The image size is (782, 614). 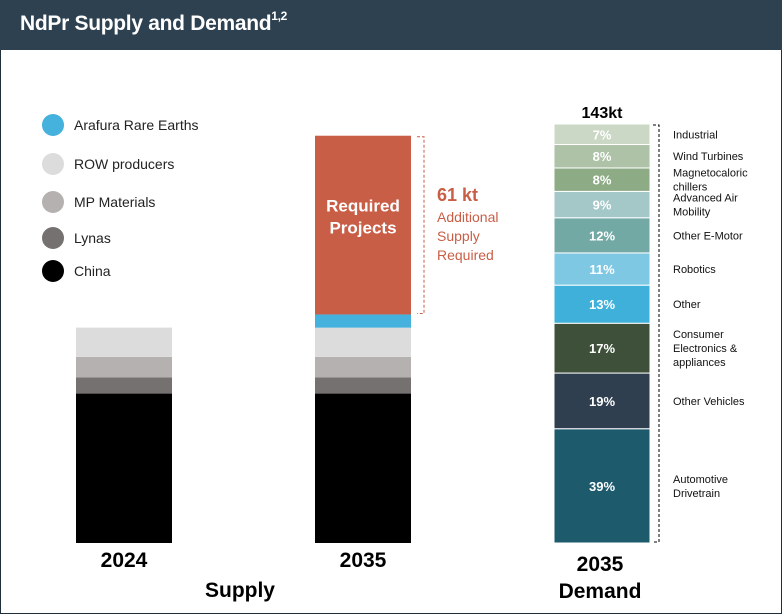 I want to click on demand-category-label: Other E-Motor, so click(x=708, y=236).